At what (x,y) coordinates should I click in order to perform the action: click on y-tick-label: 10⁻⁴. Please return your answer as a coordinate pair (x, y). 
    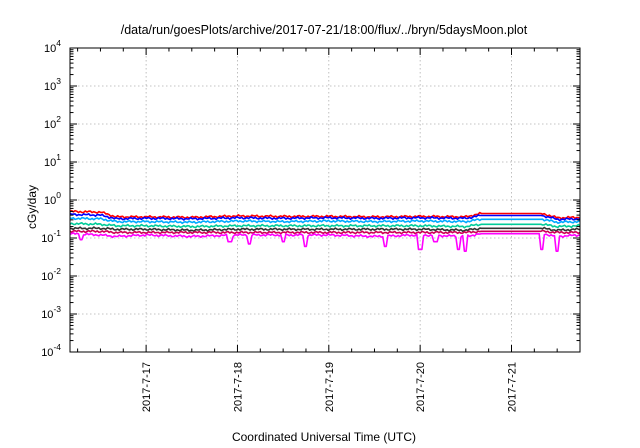
    Looking at the image, I should click on (51, 350).